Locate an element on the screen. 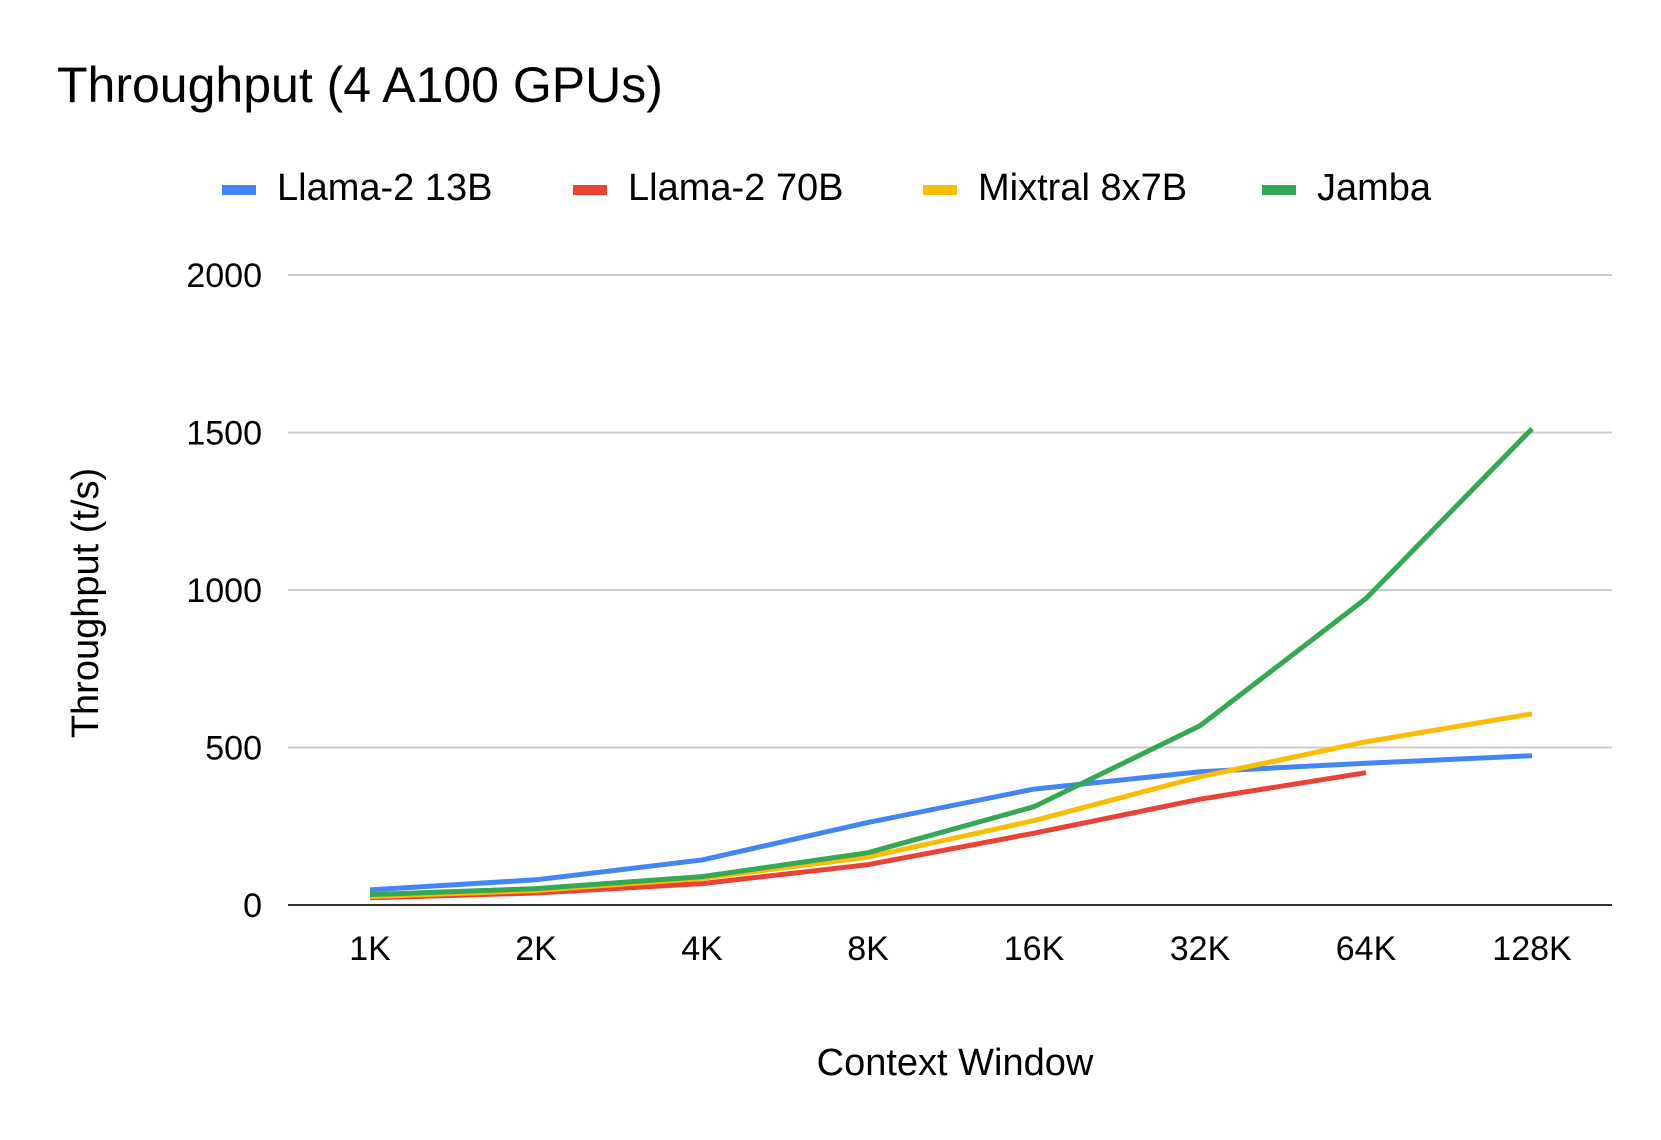  x-axis-title: Context Window is located at coordinates (955, 1063).